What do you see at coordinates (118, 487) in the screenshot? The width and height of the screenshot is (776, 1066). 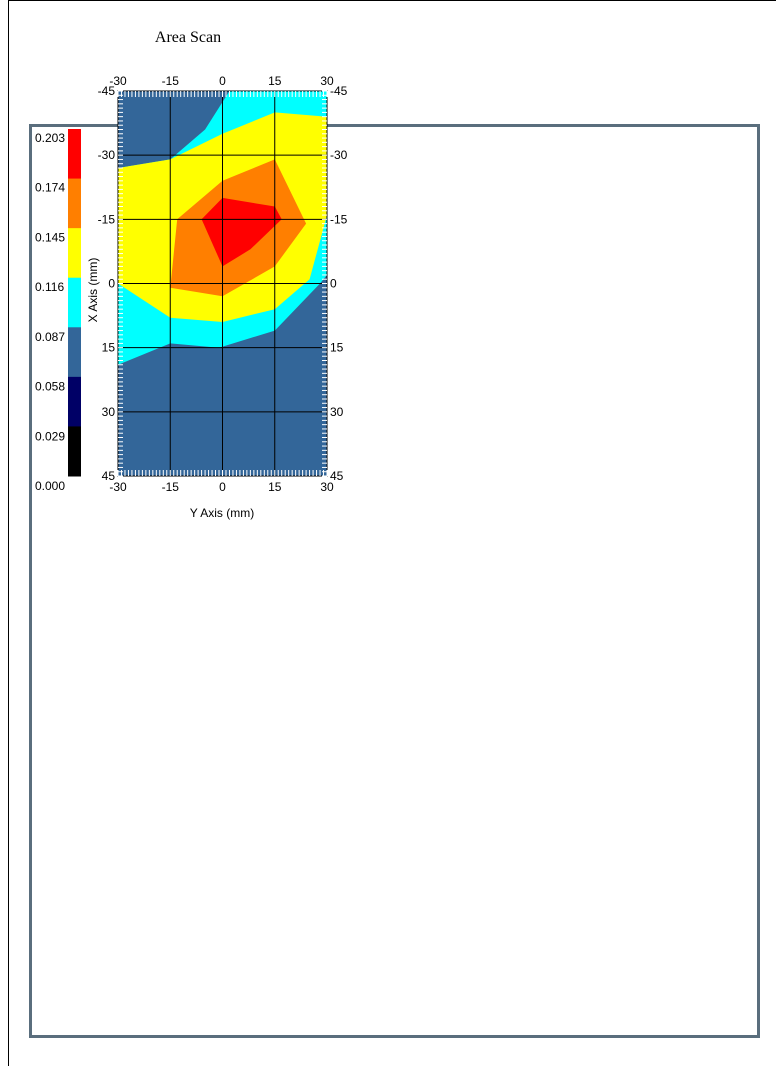 I see `x-tick-label-bottom-0: -30` at bounding box center [118, 487].